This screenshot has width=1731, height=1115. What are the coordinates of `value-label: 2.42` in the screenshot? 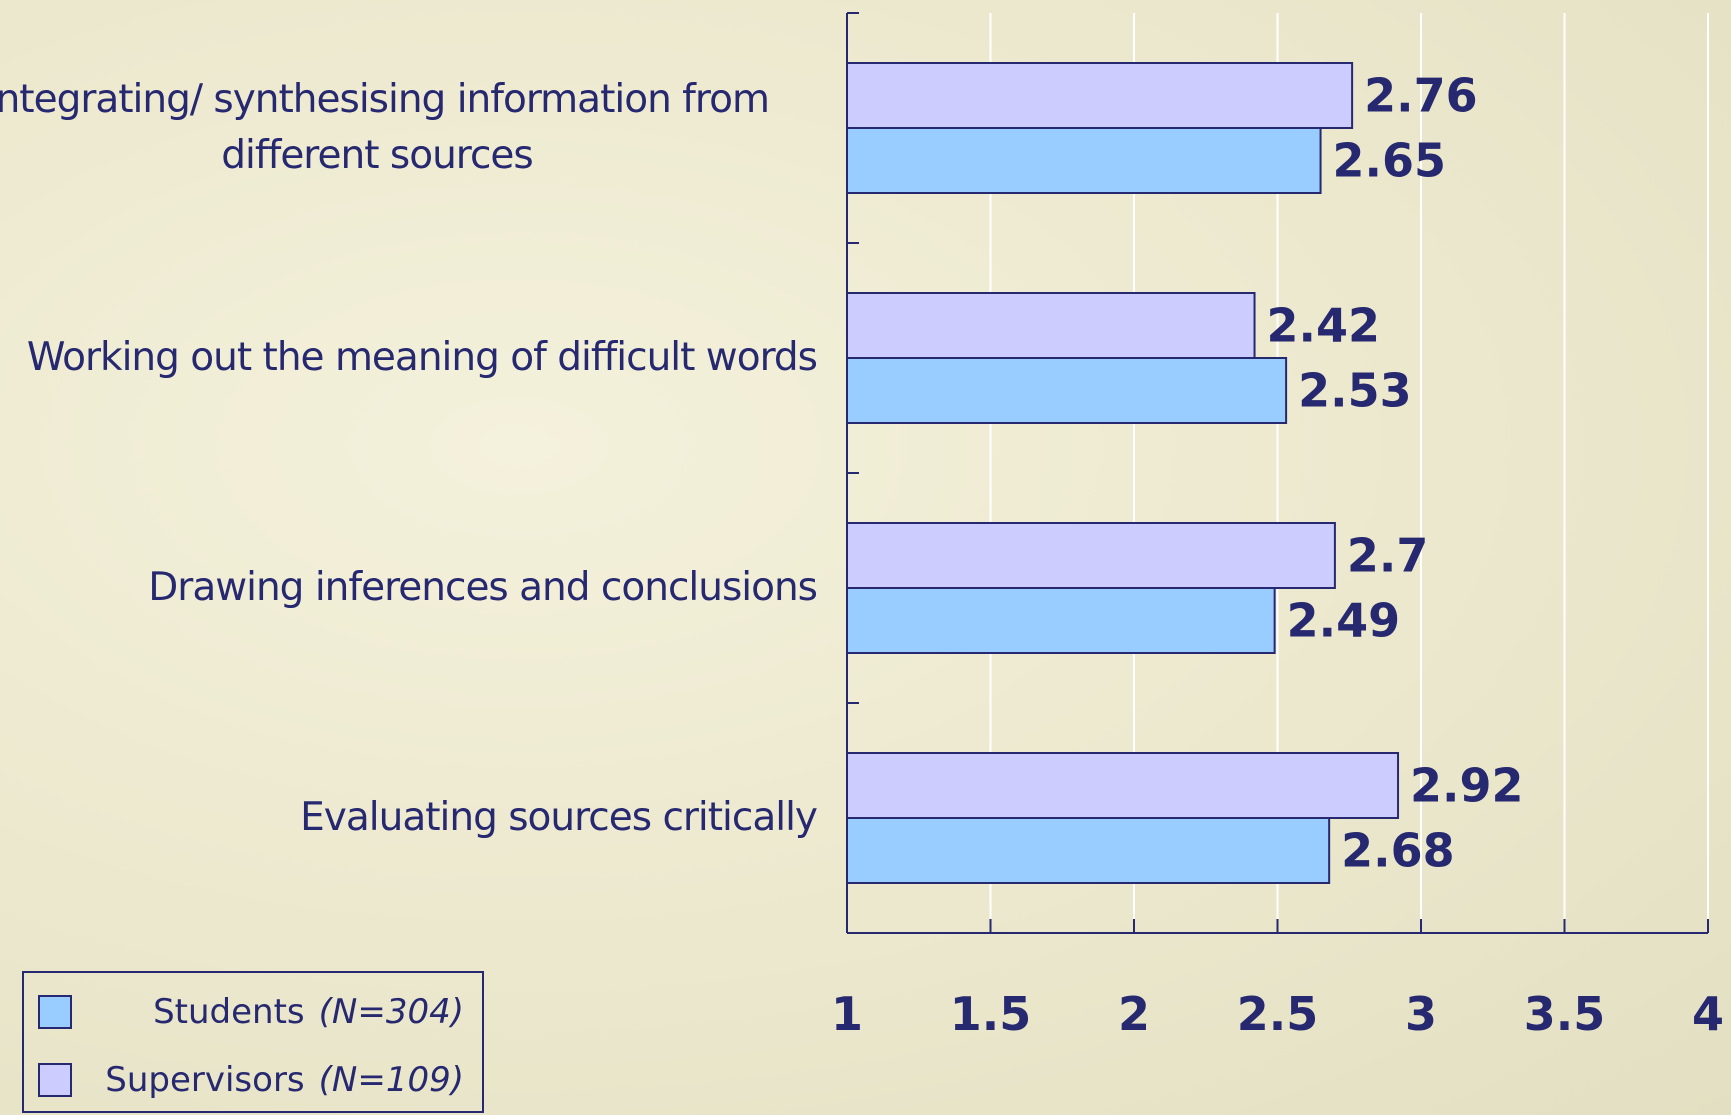 It's located at (1324, 326).